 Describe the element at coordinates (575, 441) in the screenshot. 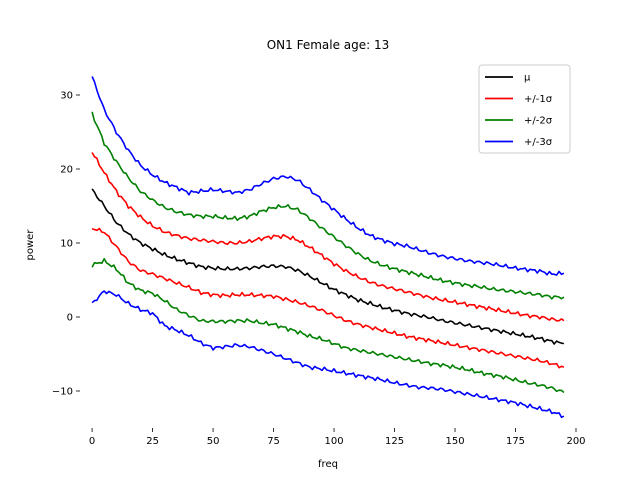

I see `x-tick-label: 200` at that location.